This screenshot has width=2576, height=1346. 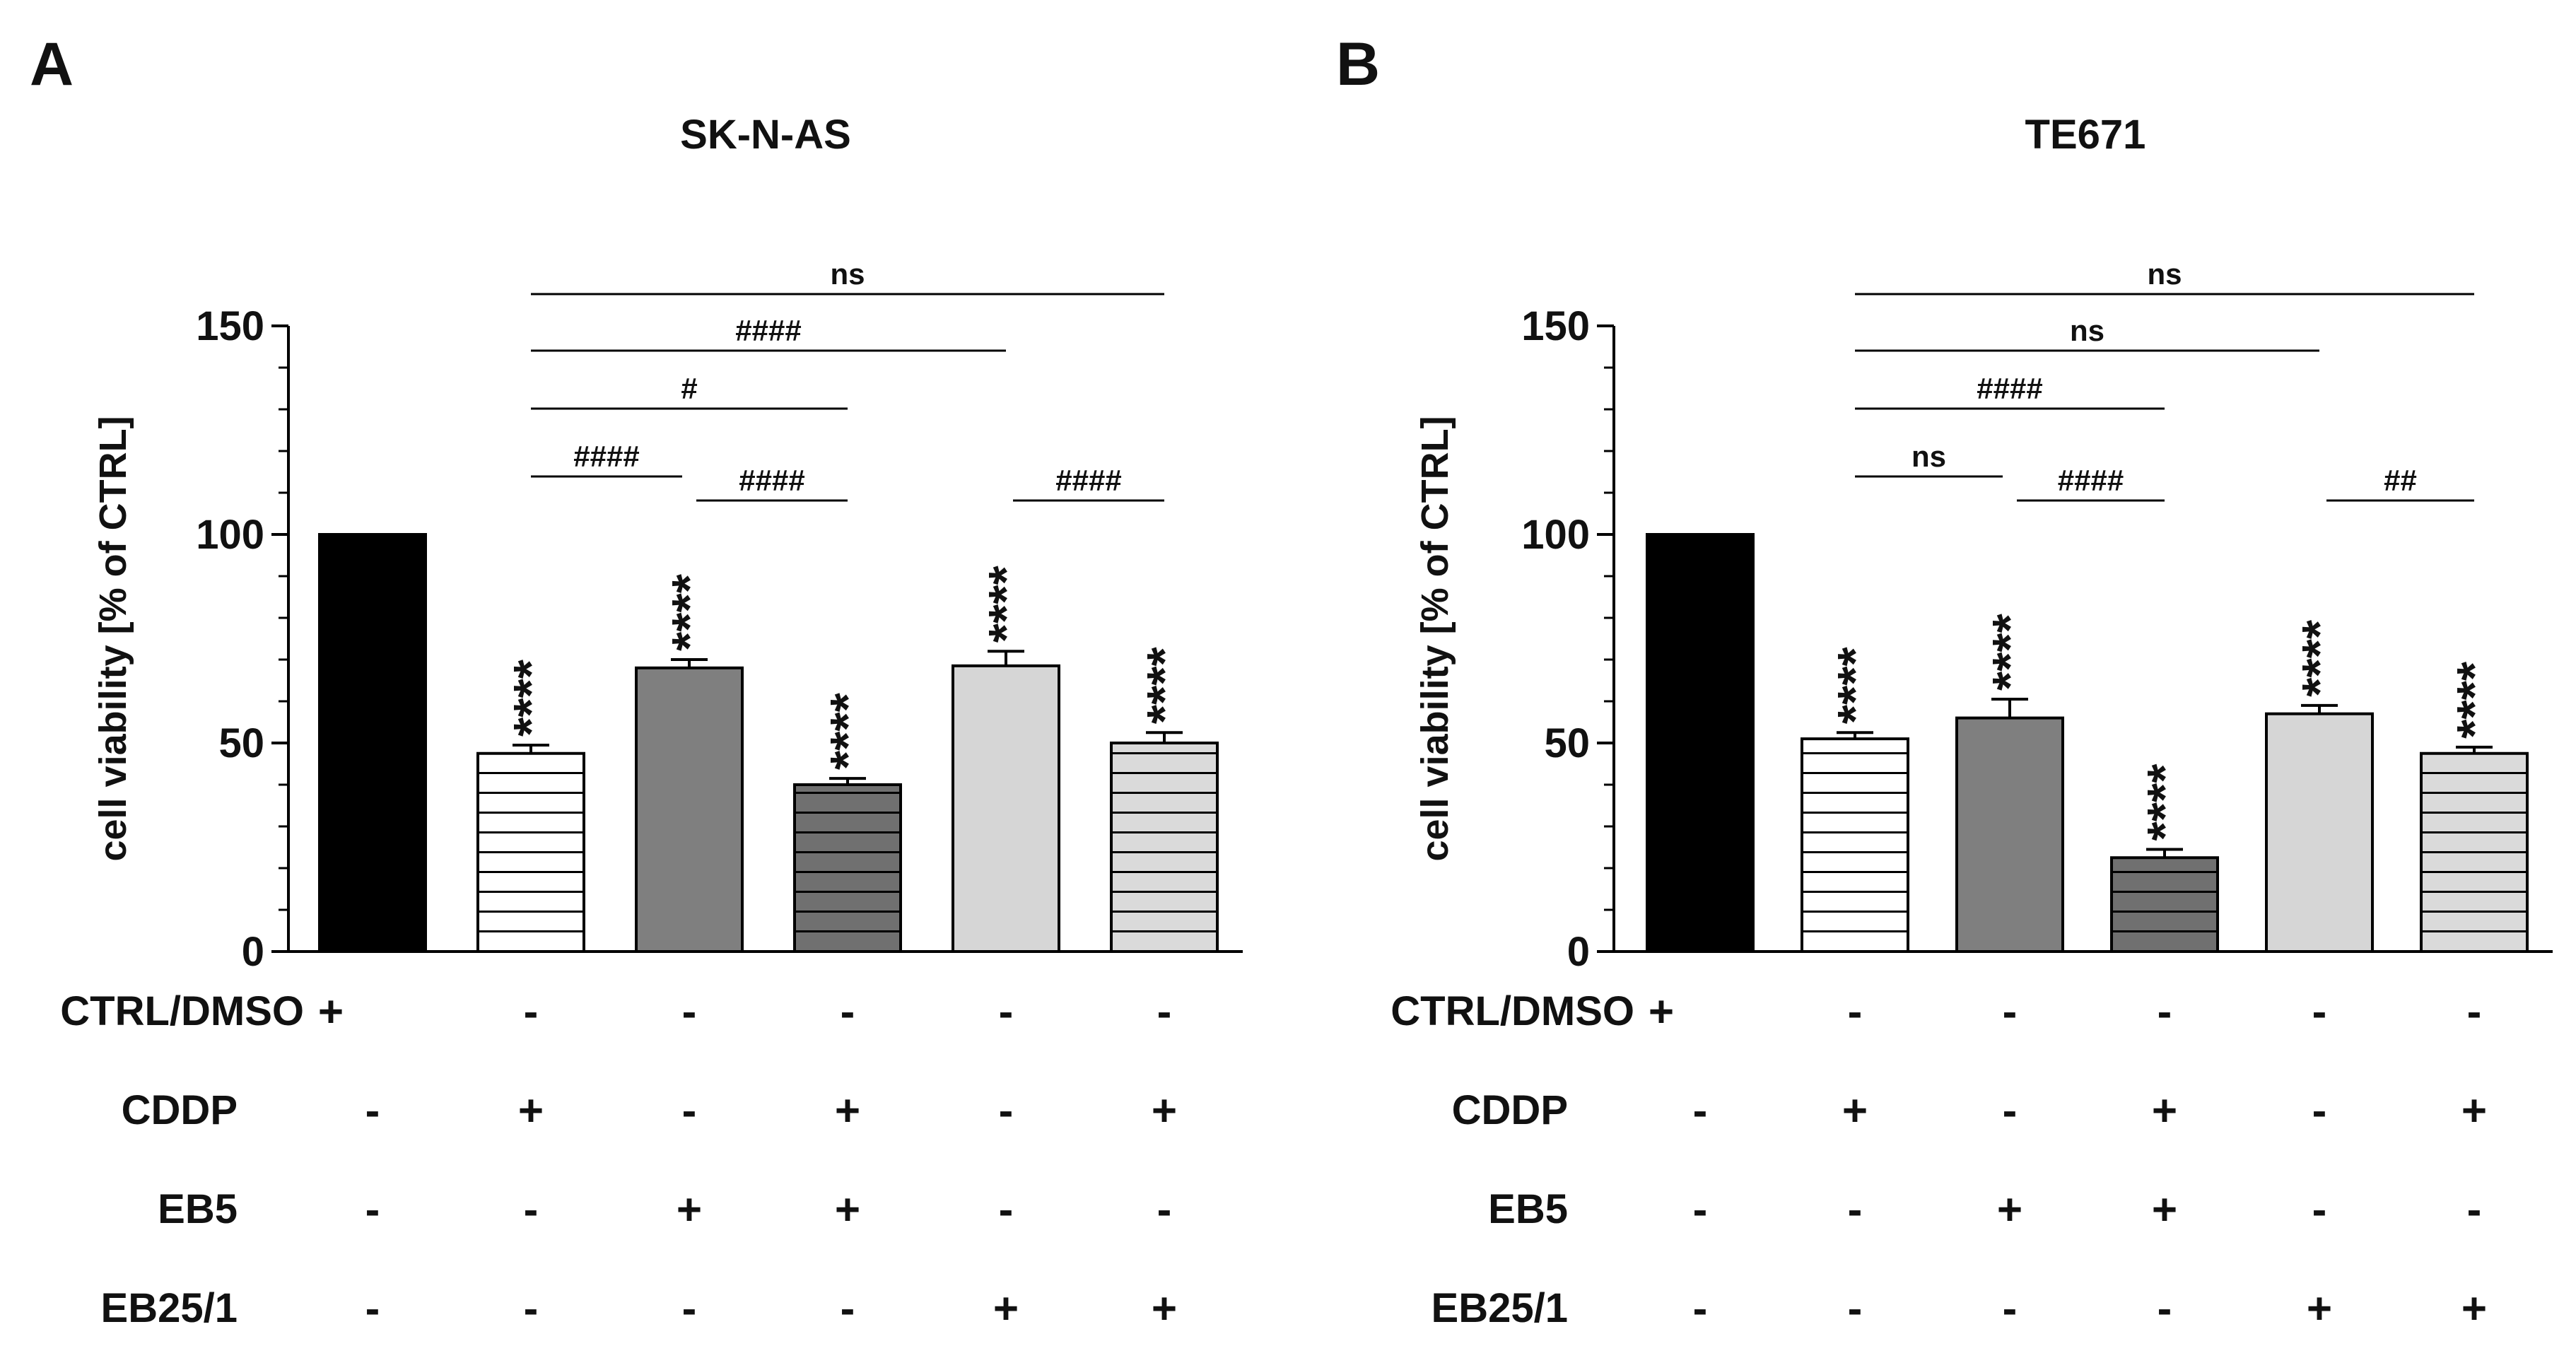 I want to click on comparison-label: #, so click(x=689, y=389).